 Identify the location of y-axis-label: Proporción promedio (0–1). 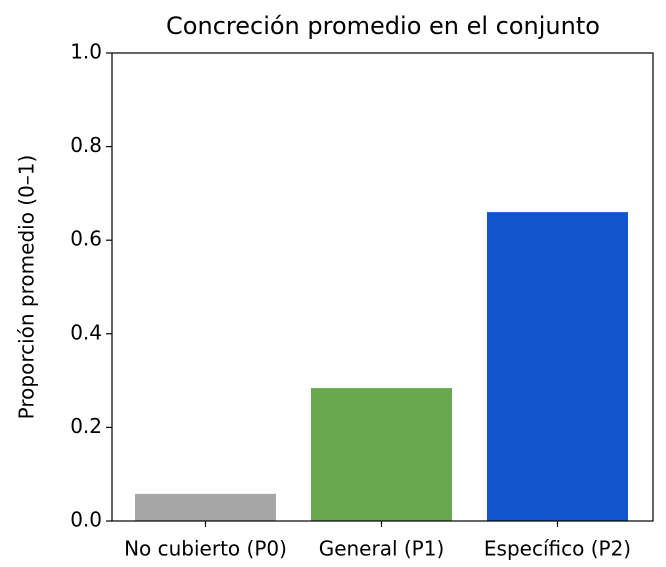
(27, 287).